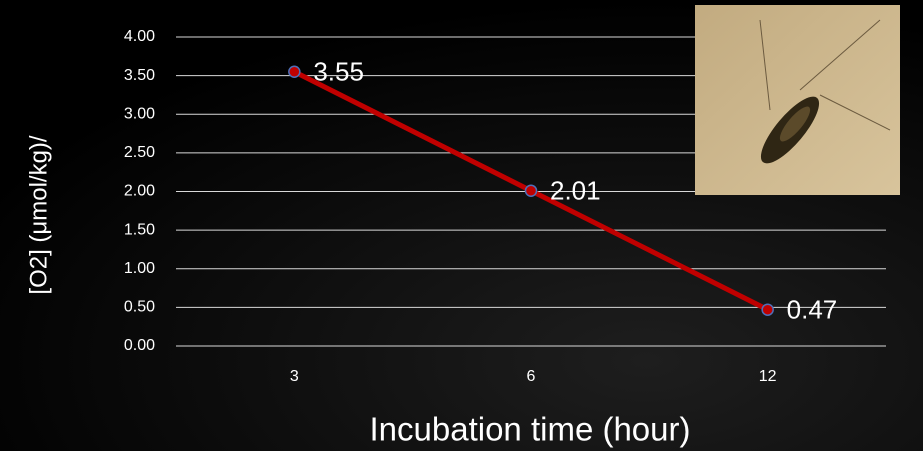  I want to click on data-label: 3.55, so click(338, 72).